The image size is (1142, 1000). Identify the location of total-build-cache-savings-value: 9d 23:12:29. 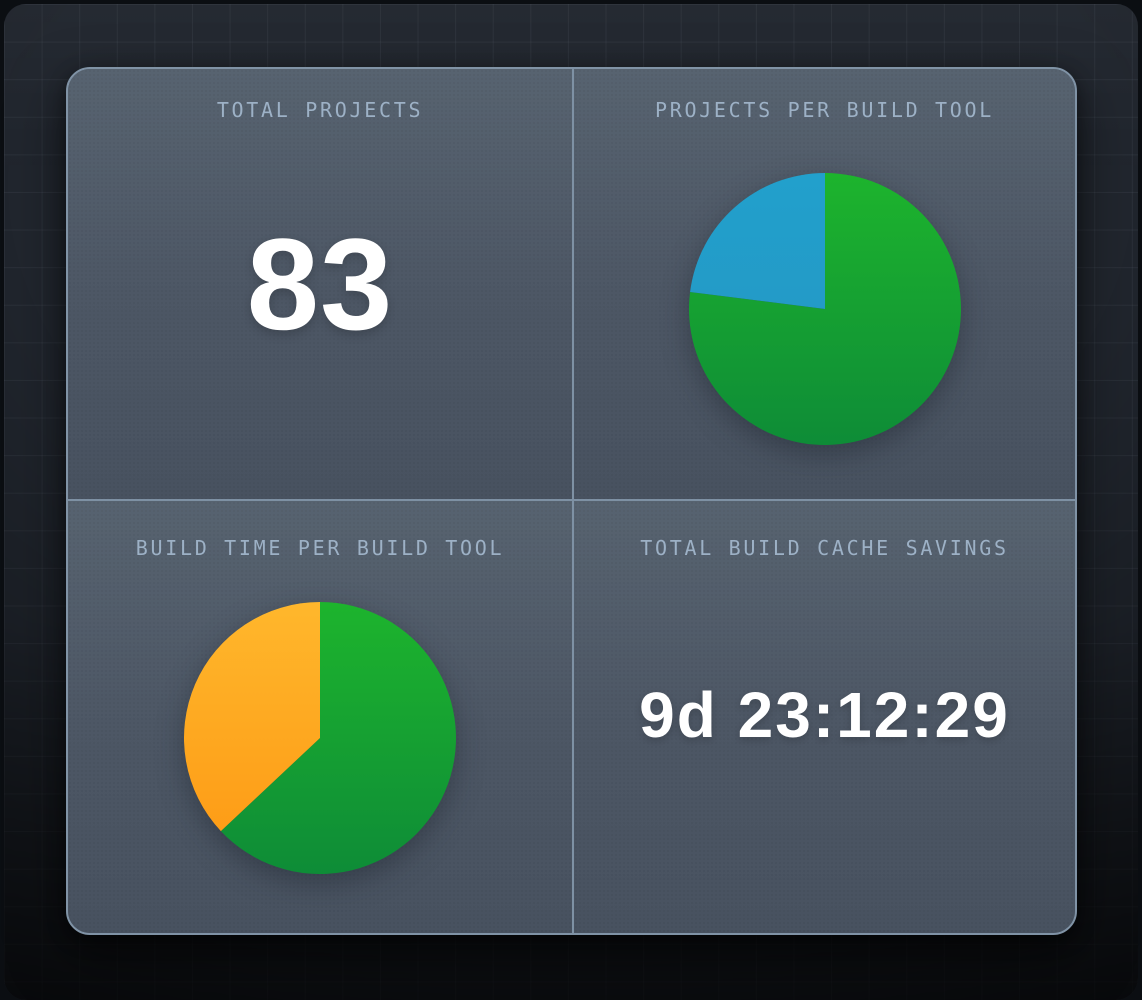
(824, 715).